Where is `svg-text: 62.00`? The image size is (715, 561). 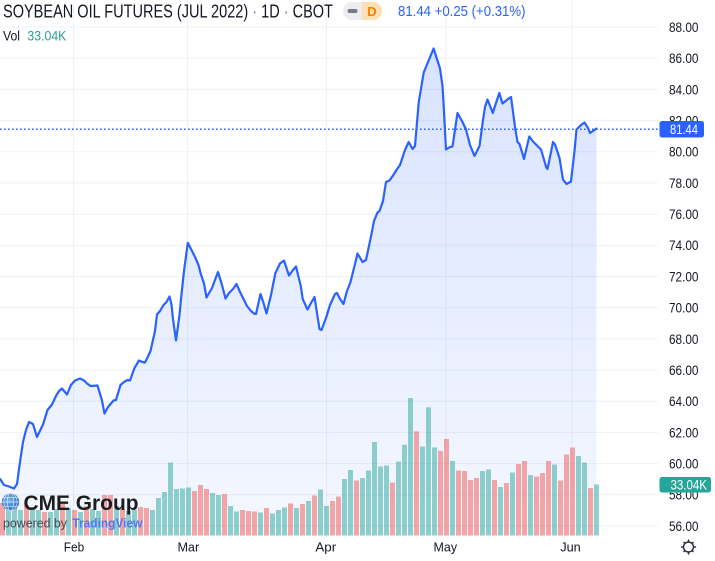 svg-text: 62.00 is located at coordinates (684, 432).